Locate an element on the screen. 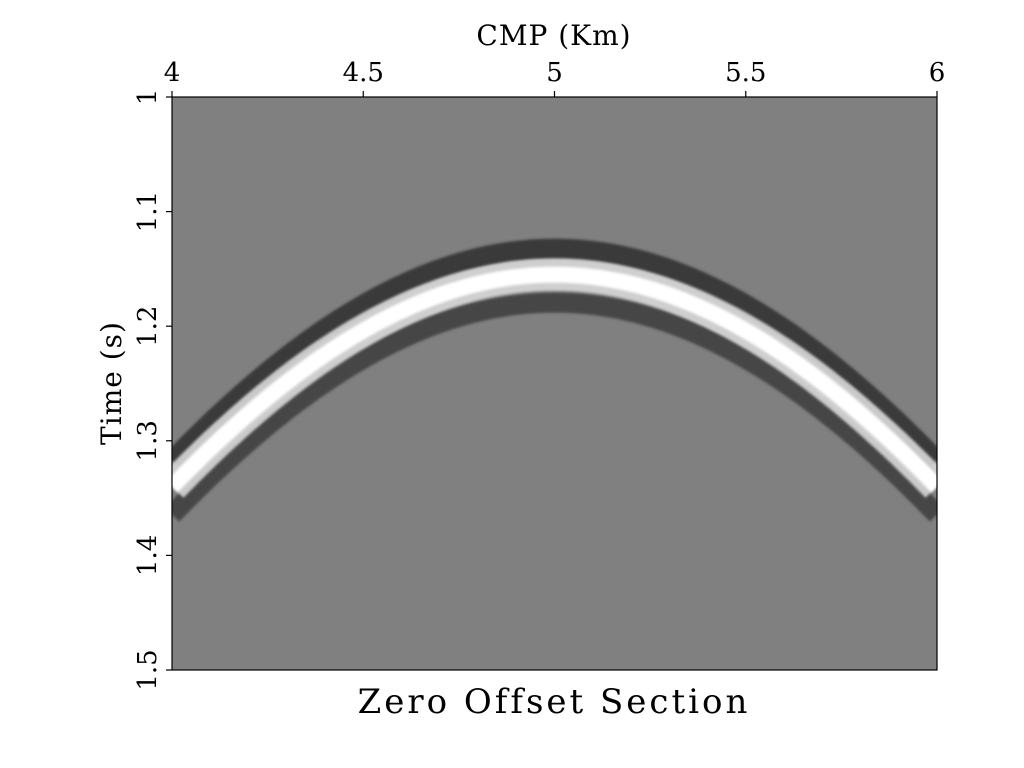  y-tick-label: 1.4 is located at coordinates (148, 555).